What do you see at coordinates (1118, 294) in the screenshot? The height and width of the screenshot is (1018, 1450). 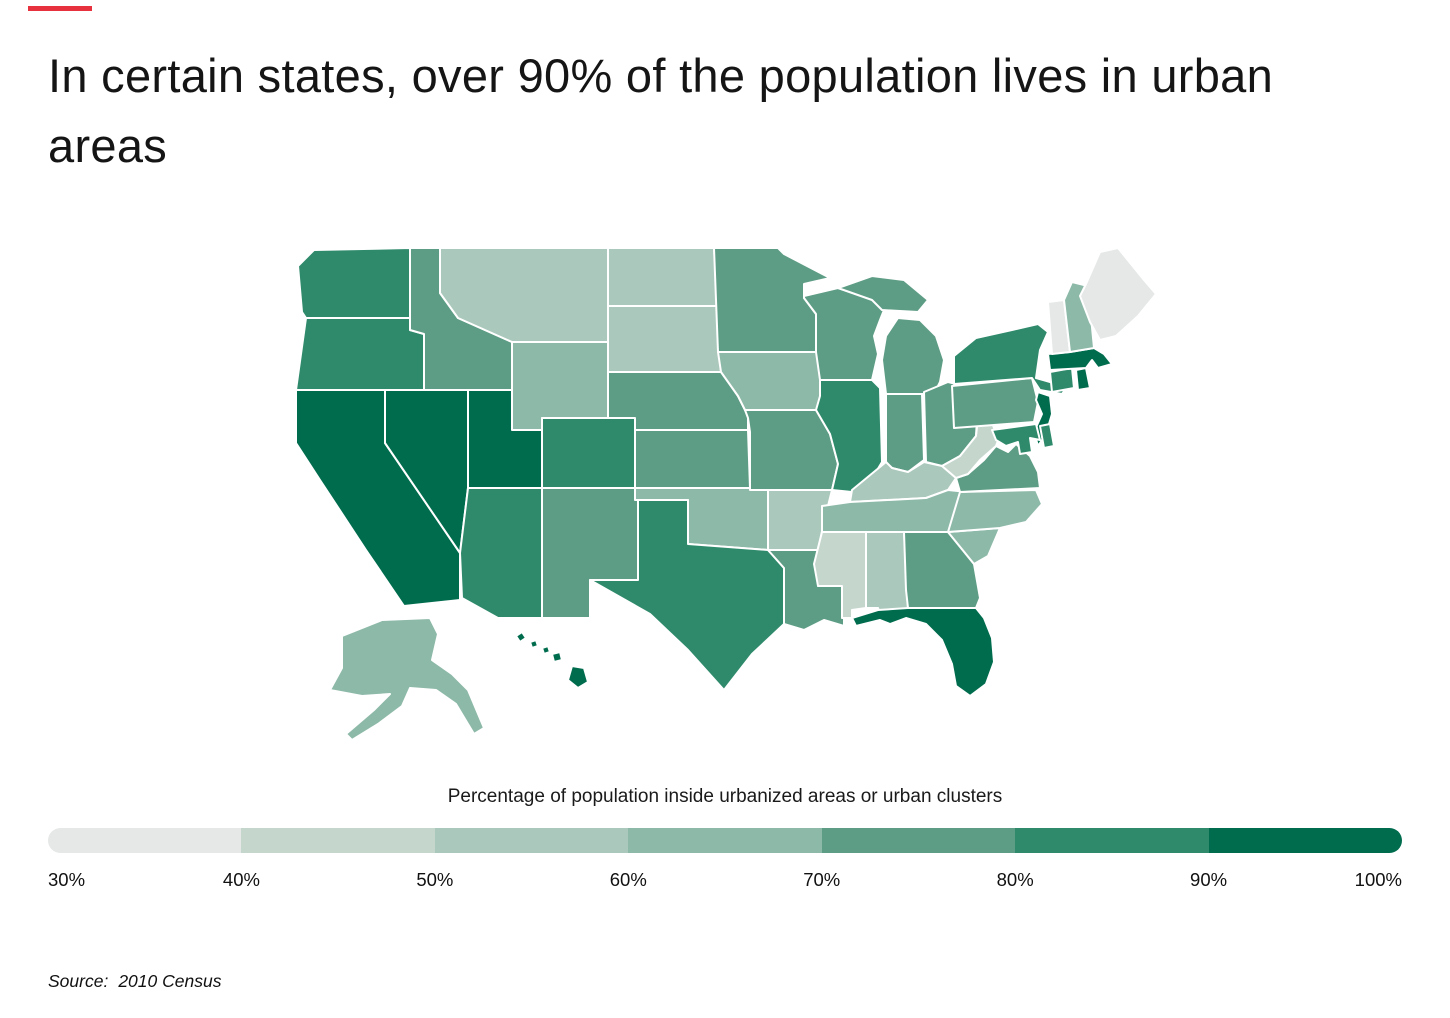 I see `state-maine` at bounding box center [1118, 294].